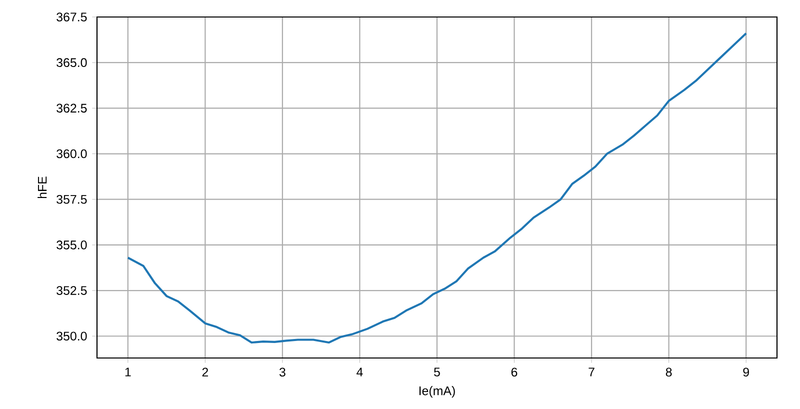 The width and height of the screenshot is (800, 409). I want to click on y-tick-label: 360.0, so click(71, 153).